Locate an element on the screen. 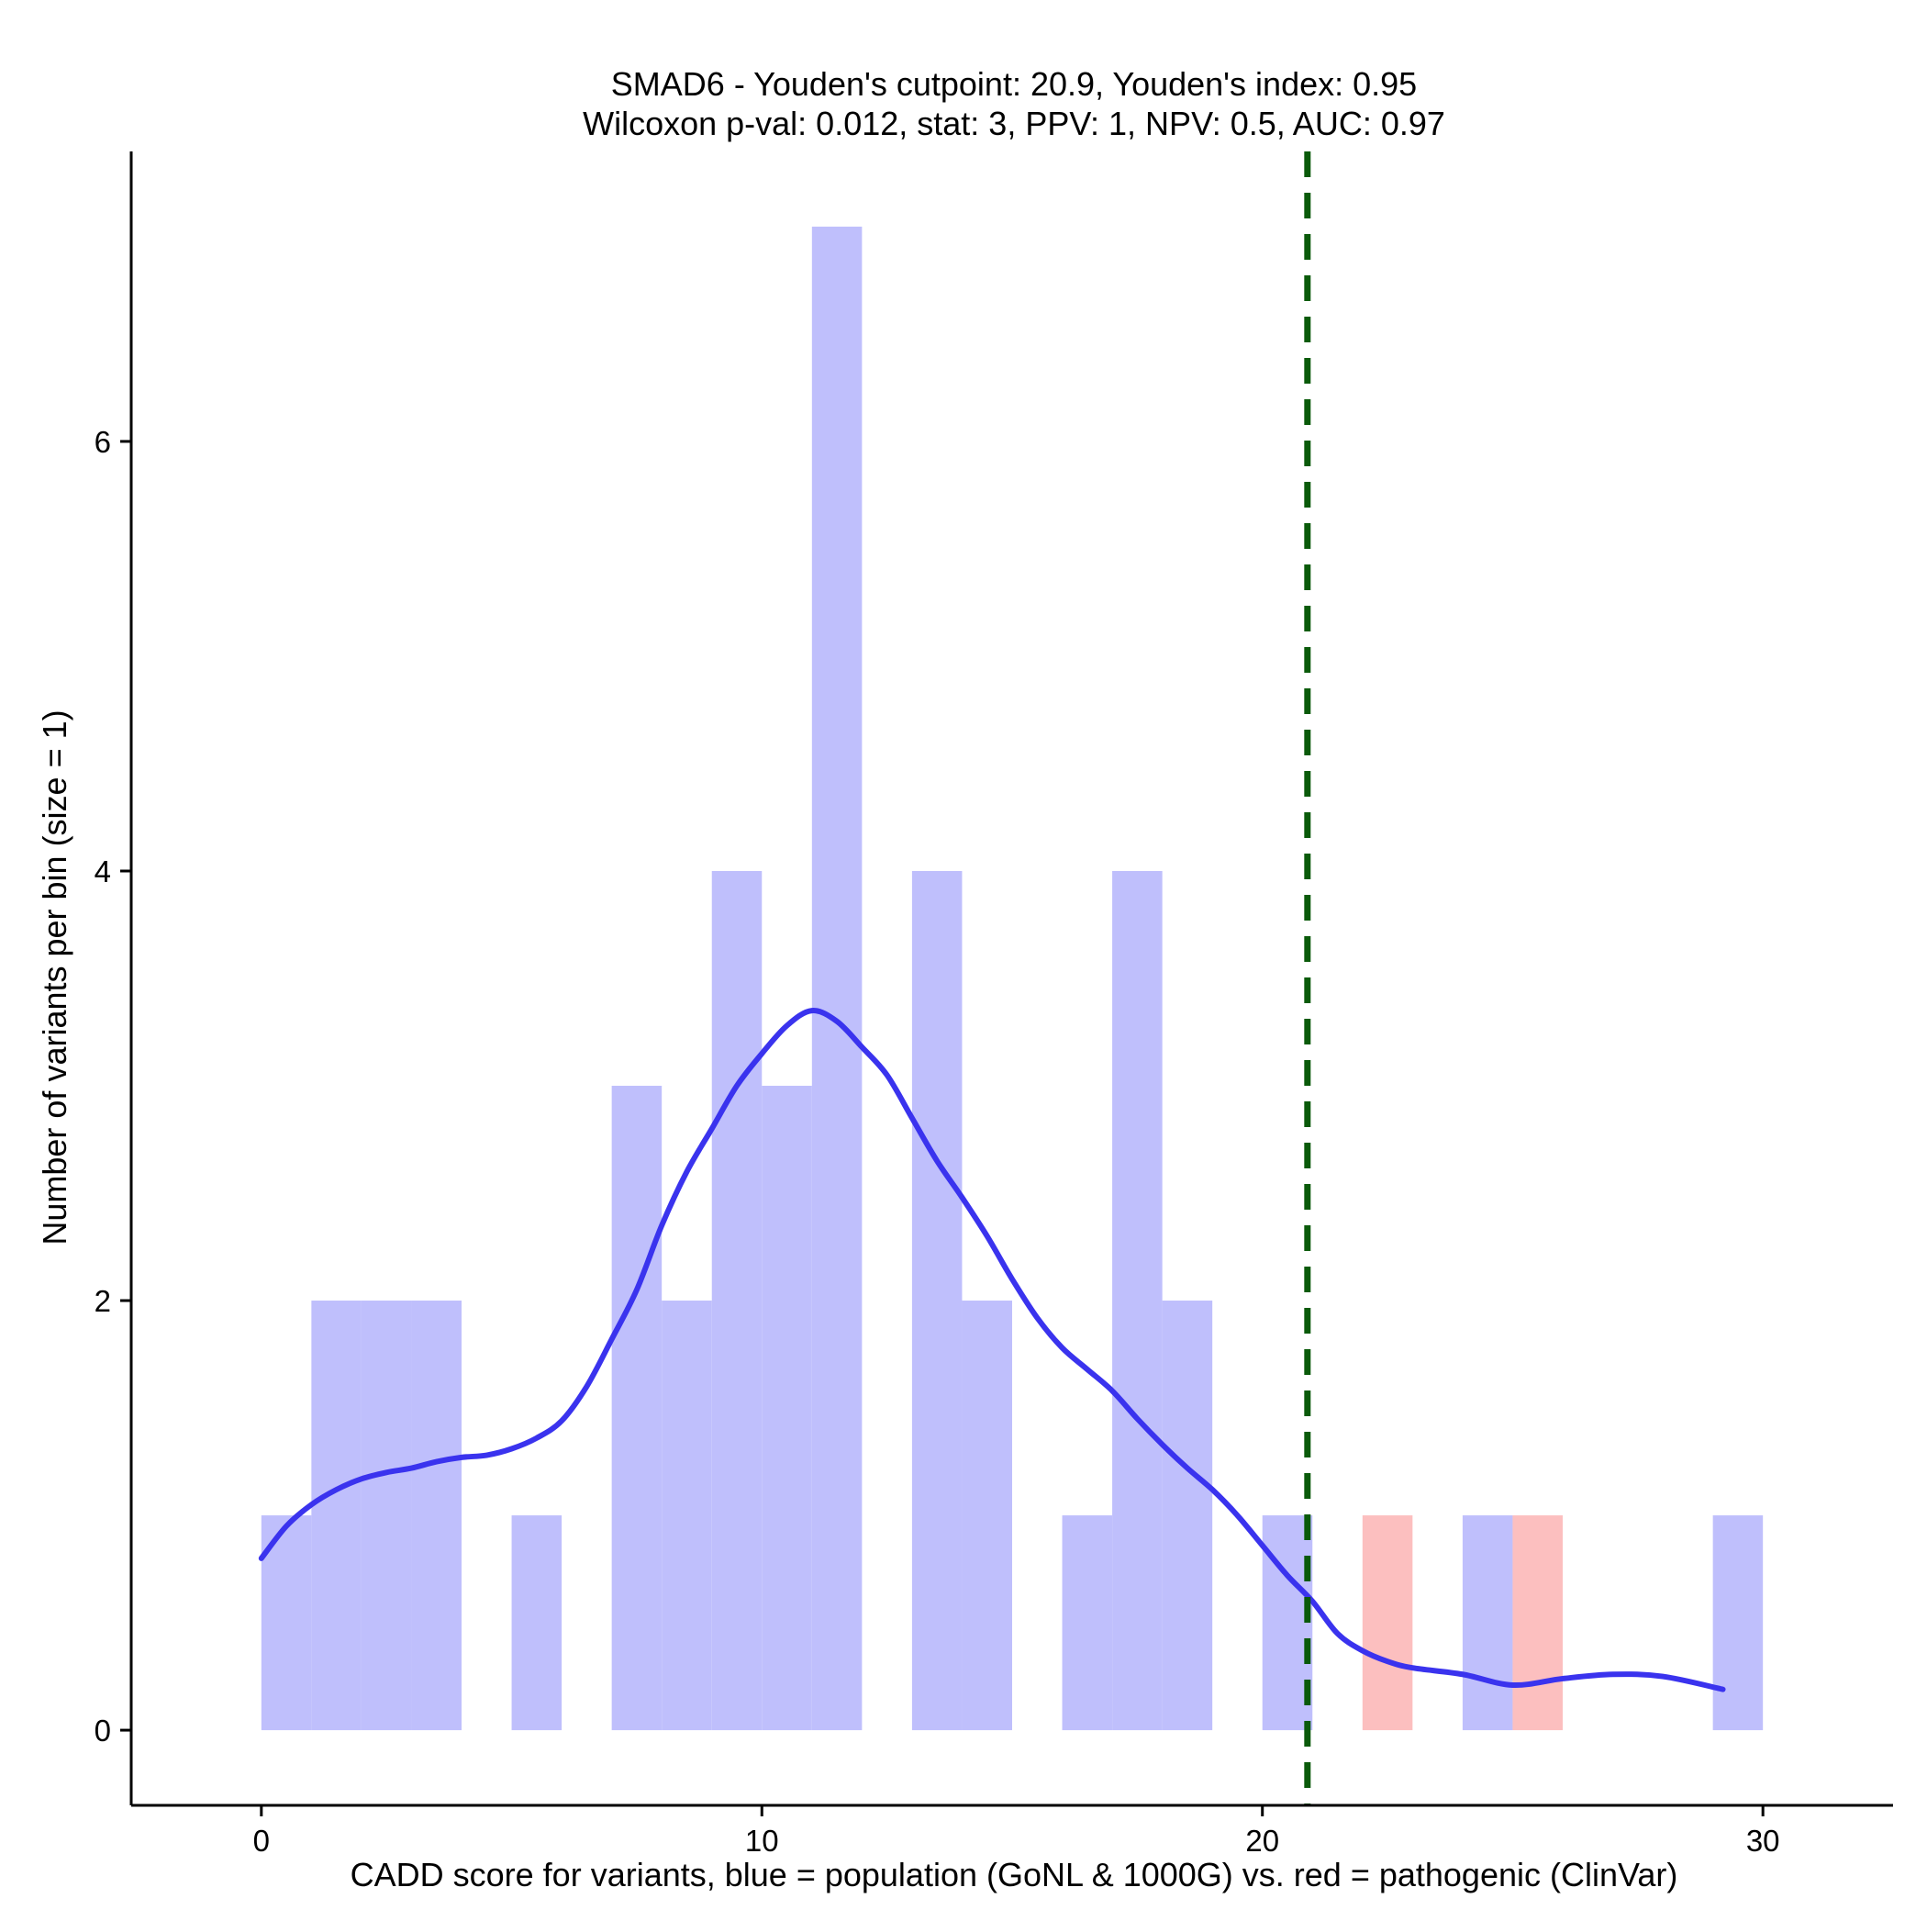 Image resolution: width=1927 pixels, height=1932 pixels. x-tick-label: 10 is located at coordinates (762, 1841).